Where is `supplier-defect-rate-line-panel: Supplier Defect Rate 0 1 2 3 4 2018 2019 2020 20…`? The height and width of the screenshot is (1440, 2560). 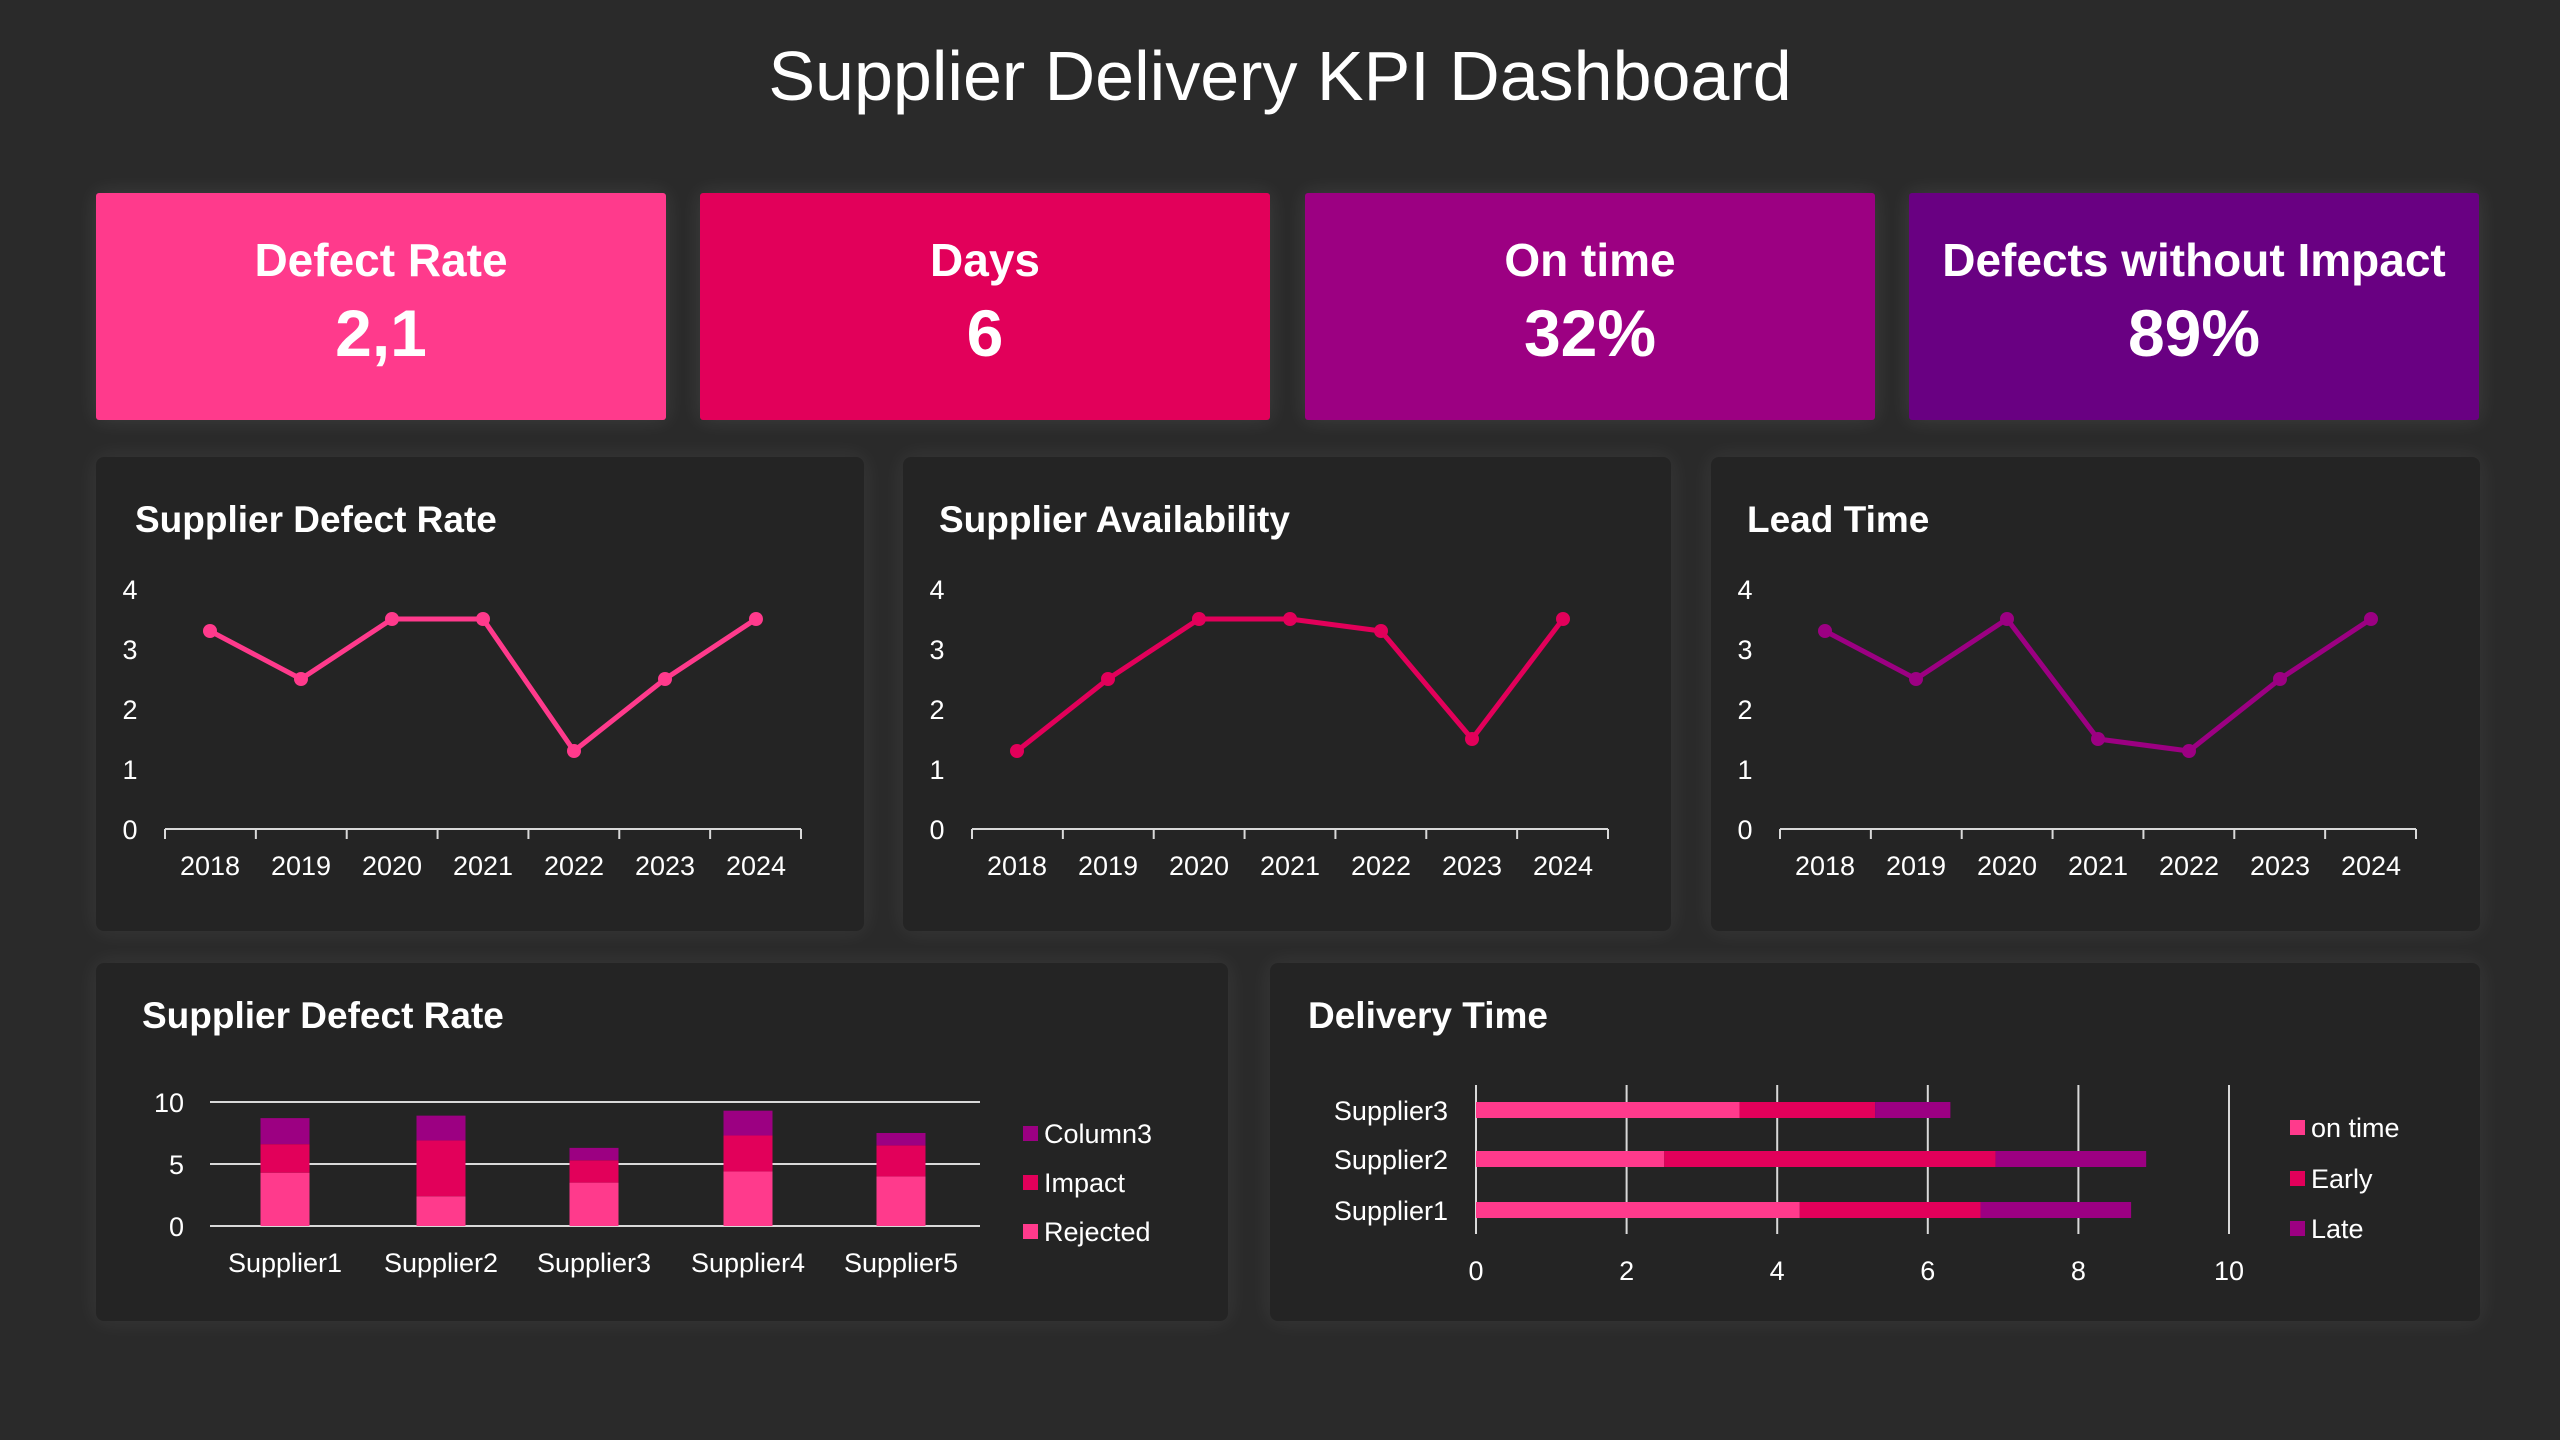 supplier-defect-rate-line-panel: Supplier Defect Rate 0 1 2 3 4 2018 2019 2020 20… is located at coordinates (480, 694).